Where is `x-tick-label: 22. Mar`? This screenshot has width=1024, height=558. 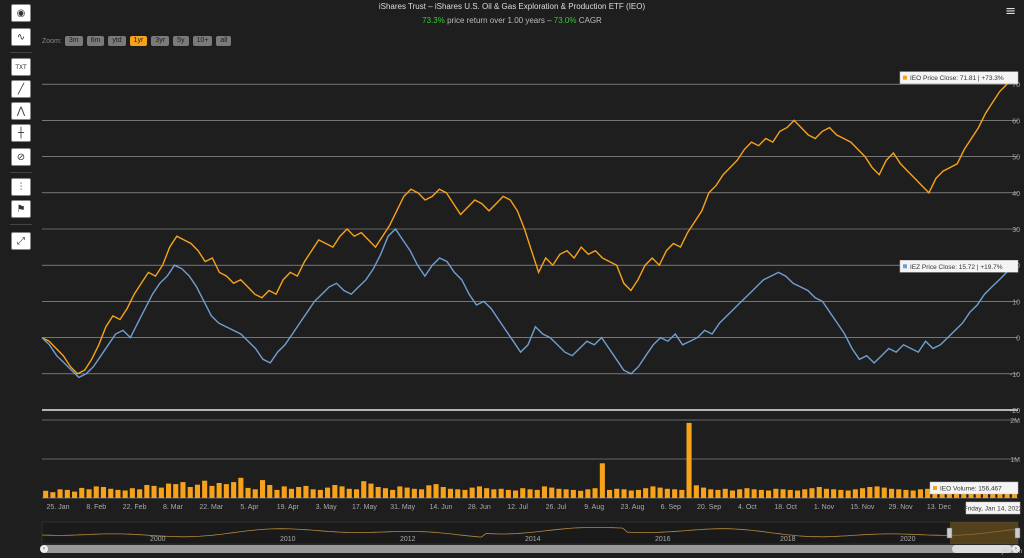 x-tick-label: 22. Mar is located at coordinates (211, 507).